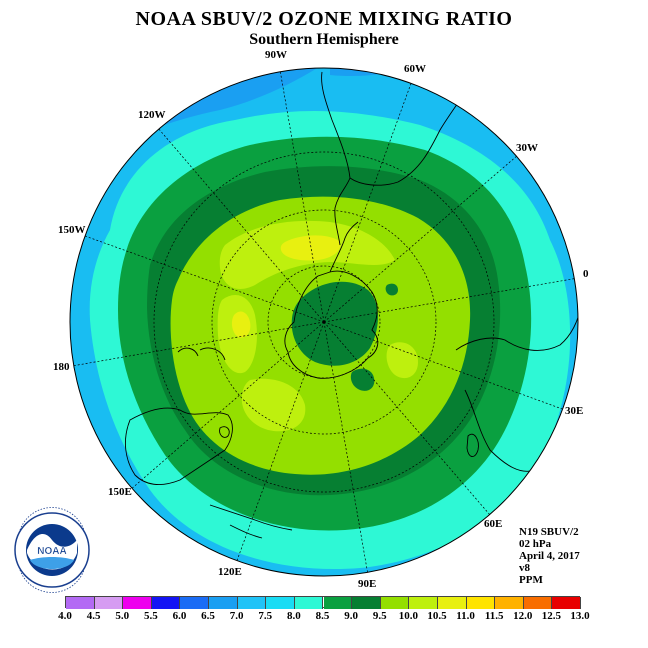 This screenshot has width=648, height=648. I want to click on colorbar-tick-label: 4.5, so click(93, 616).